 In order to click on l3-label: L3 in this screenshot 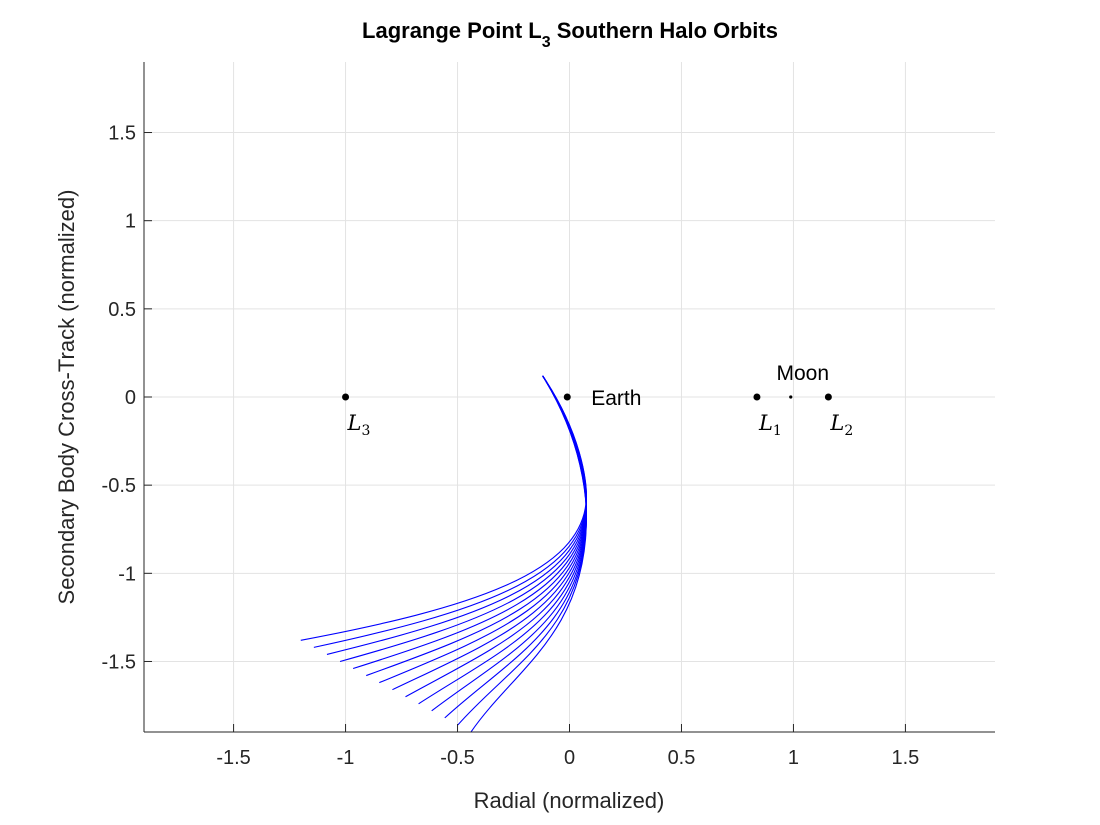, I will do `click(359, 425)`.